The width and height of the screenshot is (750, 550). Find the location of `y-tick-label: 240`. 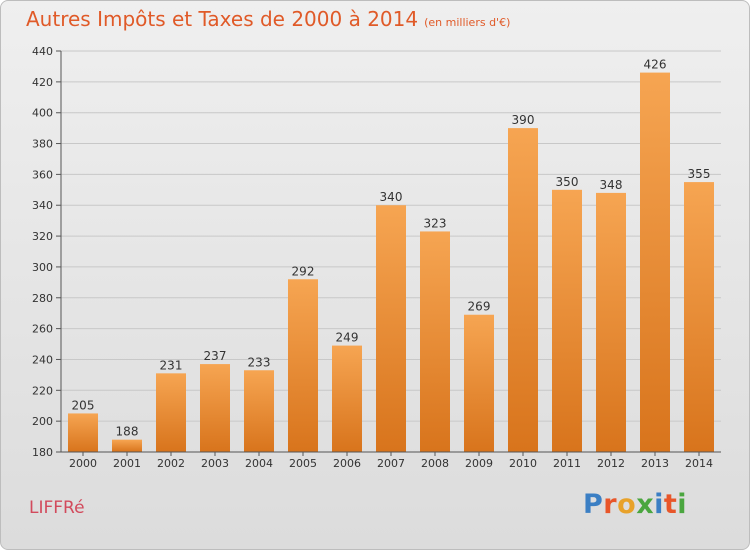

y-tick-label: 240 is located at coordinates (42, 359).